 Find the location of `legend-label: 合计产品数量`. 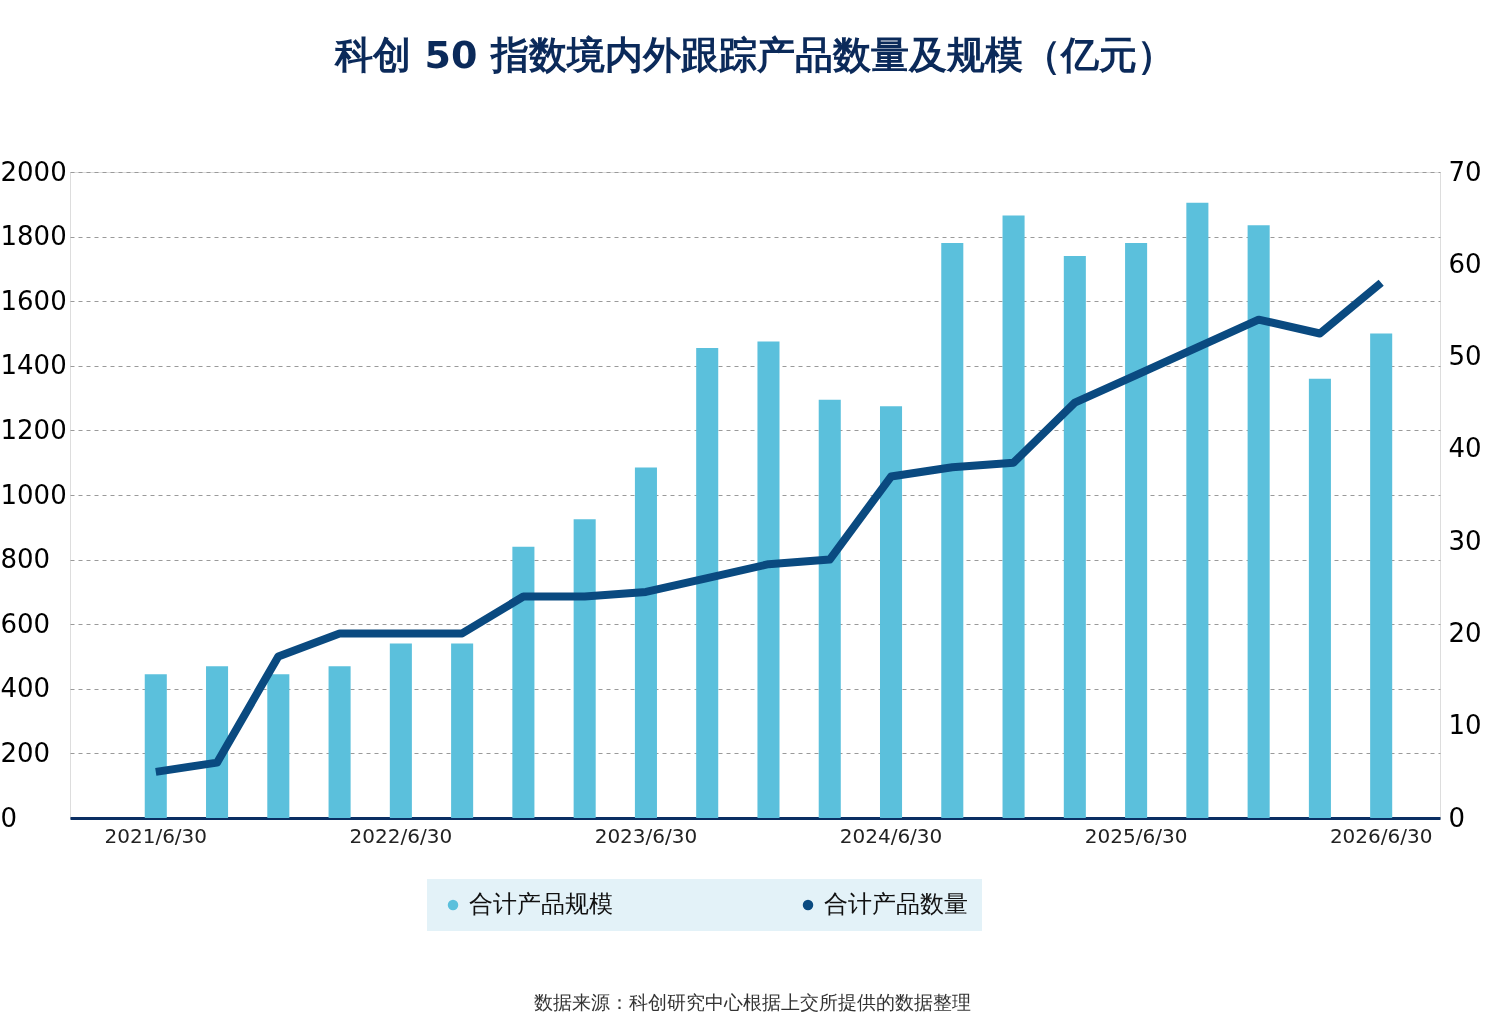

legend-label: 合计产品数量 is located at coordinates (896, 904).